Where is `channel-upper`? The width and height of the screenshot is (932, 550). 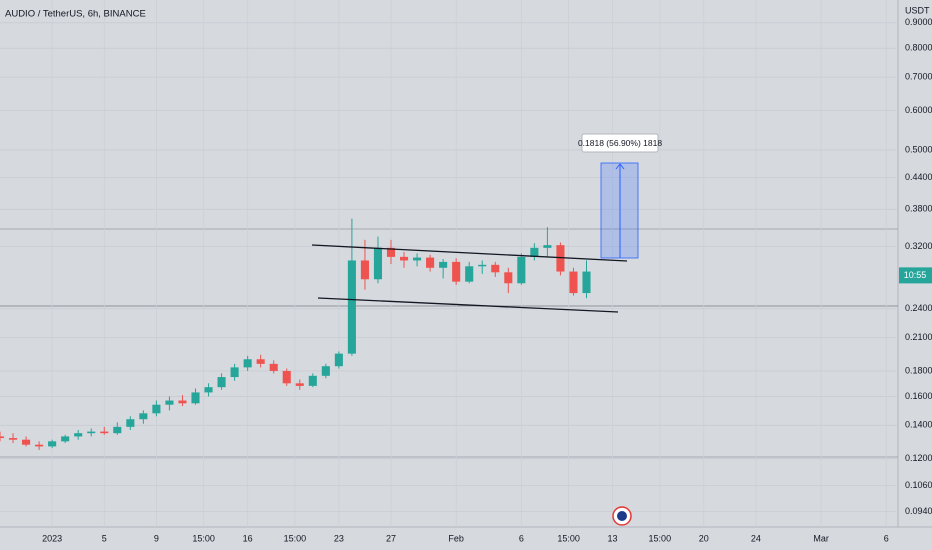 channel-upper is located at coordinates (469, 253).